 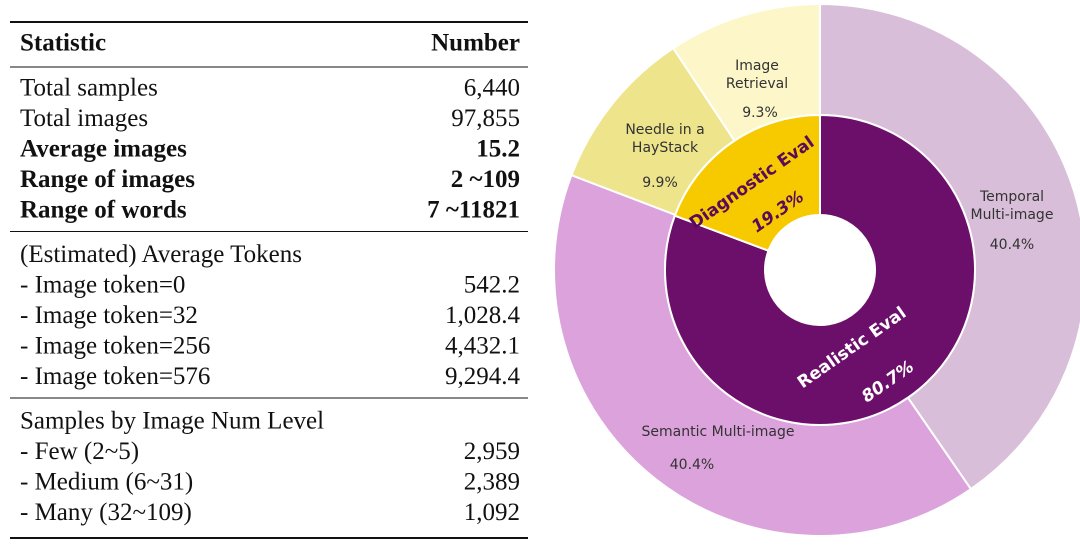 I want to click on inner-segment, so click(x=747, y=183).